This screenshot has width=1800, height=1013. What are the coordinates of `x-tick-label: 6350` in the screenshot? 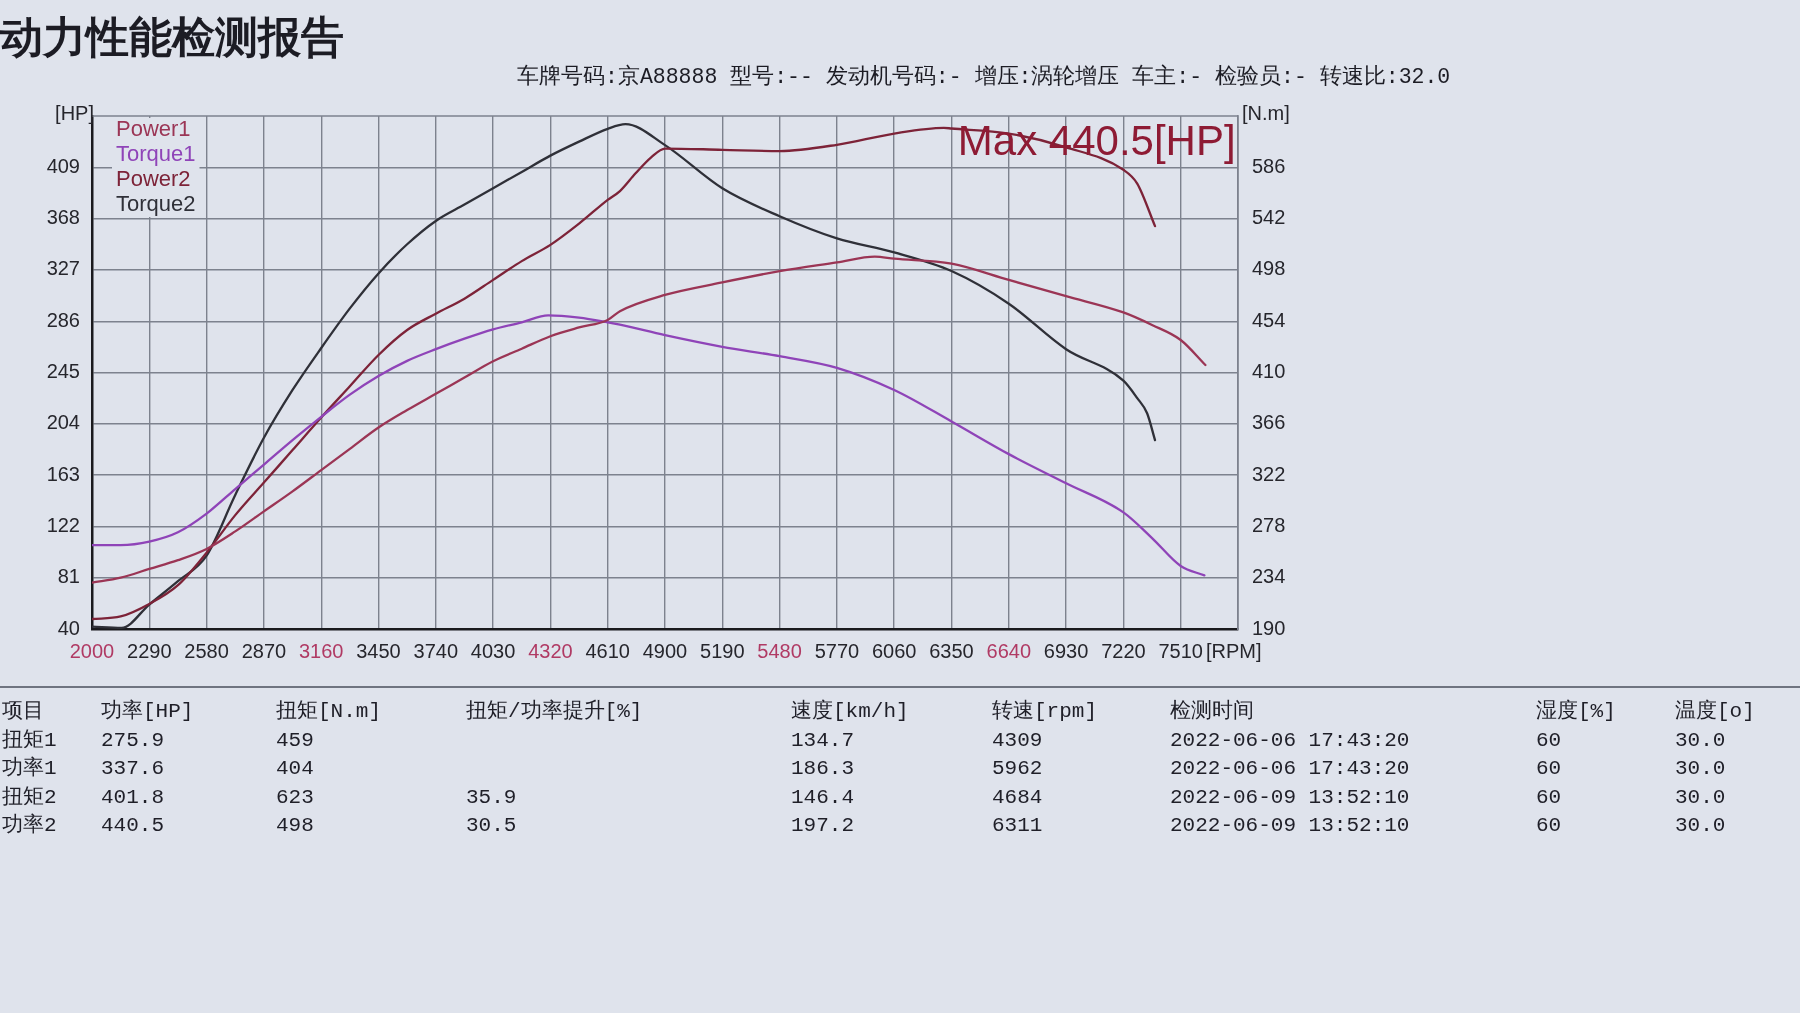 It's located at (951, 650).